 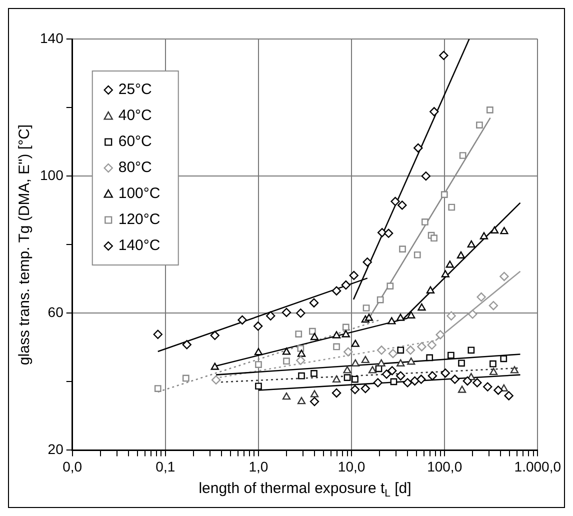 What do you see at coordinates (352, 466) in the screenshot?
I see `x-tick-label: 10,0` at bounding box center [352, 466].